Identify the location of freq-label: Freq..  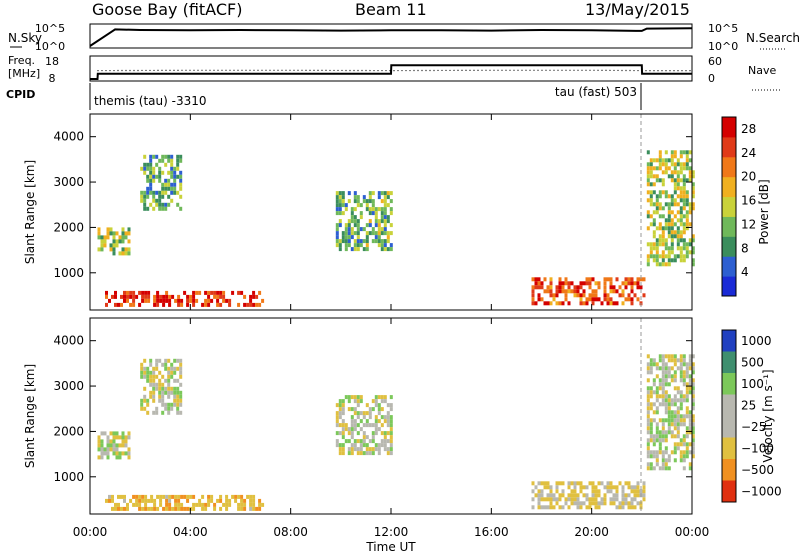
(21, 60).